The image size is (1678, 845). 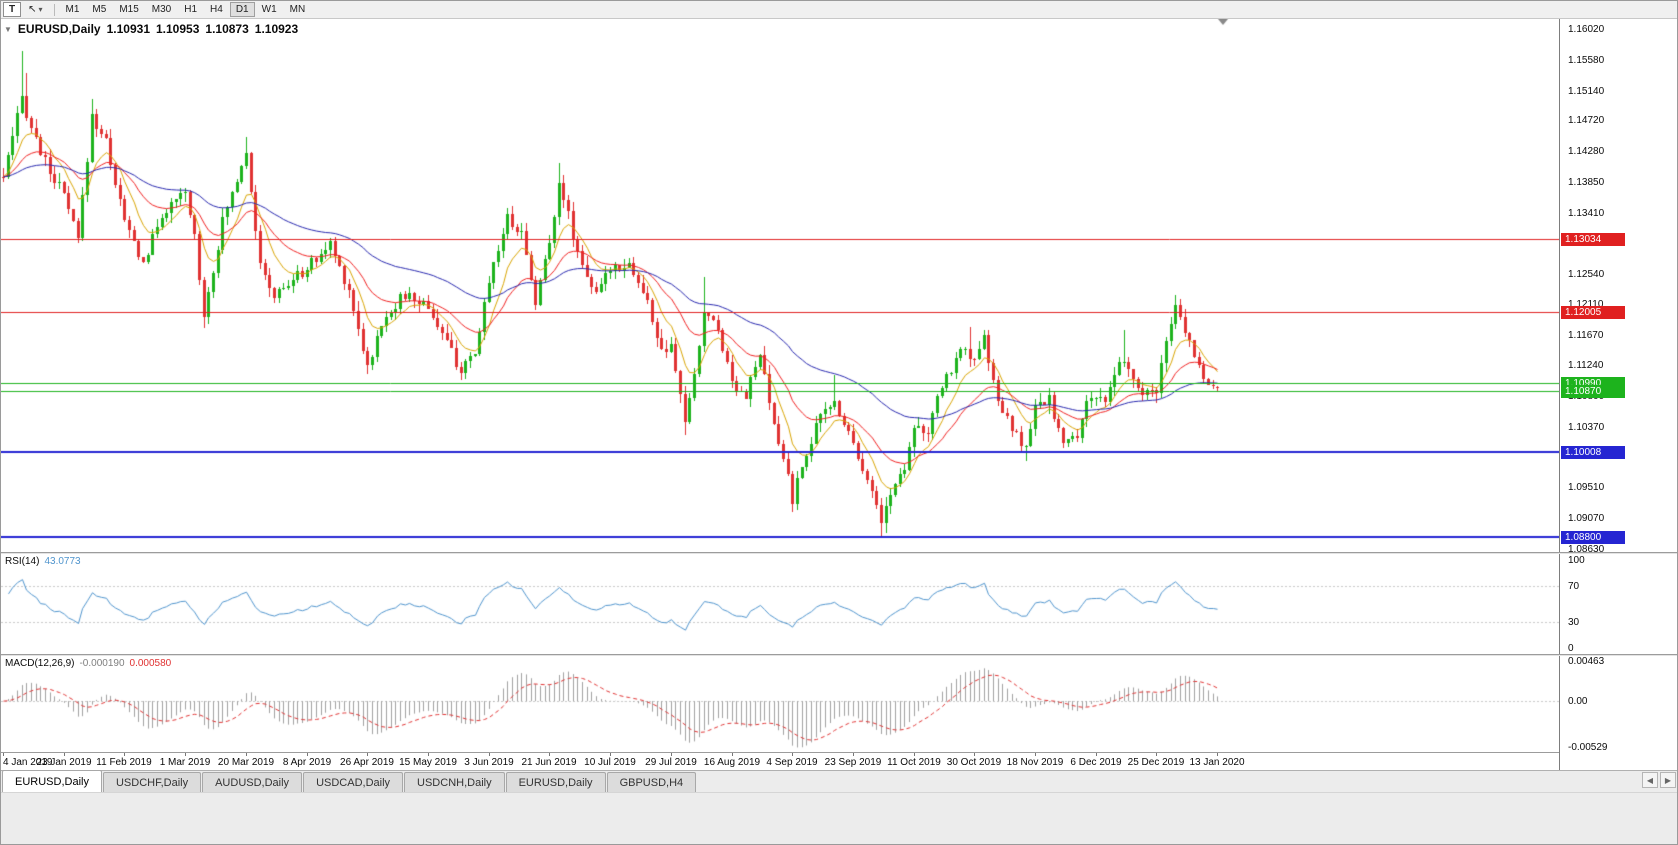 I want to click on one-click-trading-arrow-icon: ▼, so click(x=8, y=29).